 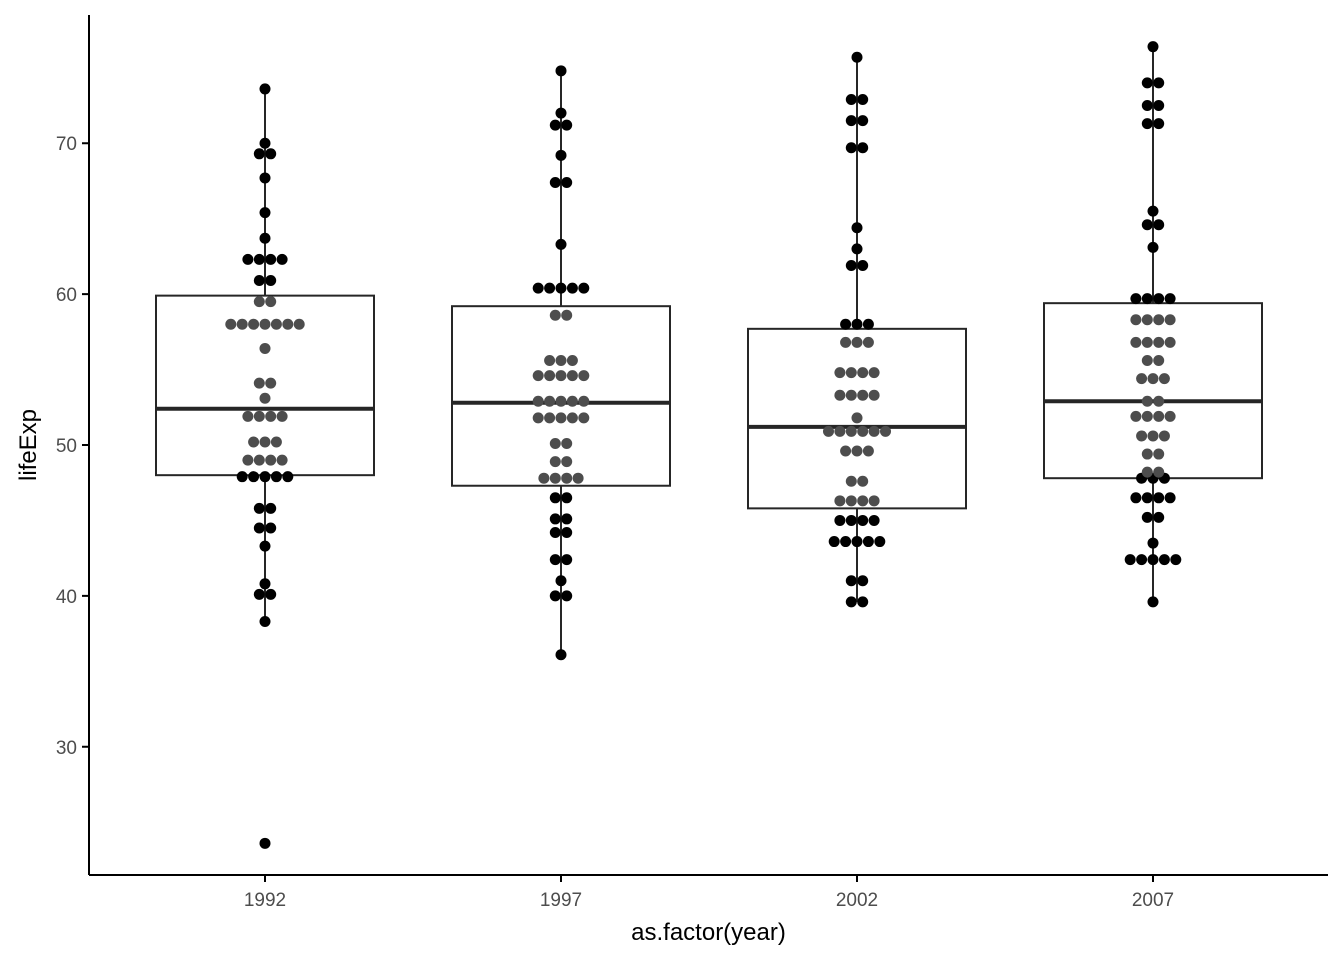 I want to click on box-iqr, so click(x=1153, y=391).